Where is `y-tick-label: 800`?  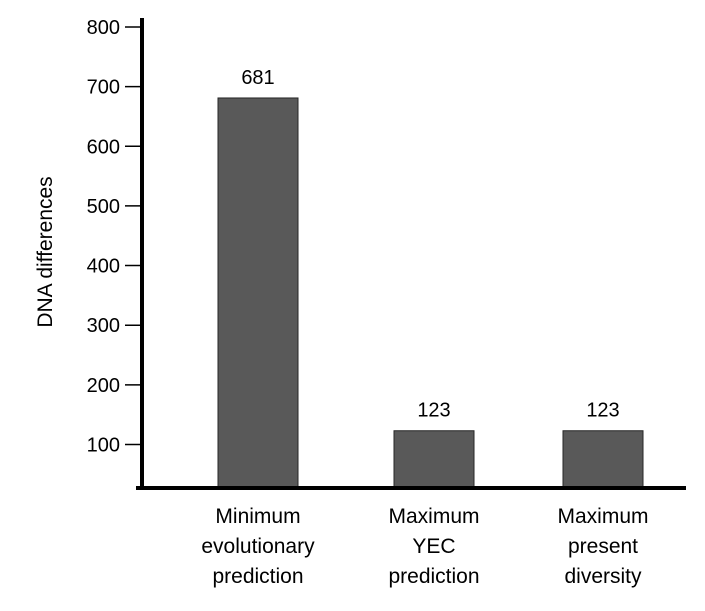
y-tick-label: 800 is located at coordinates (103, 28).